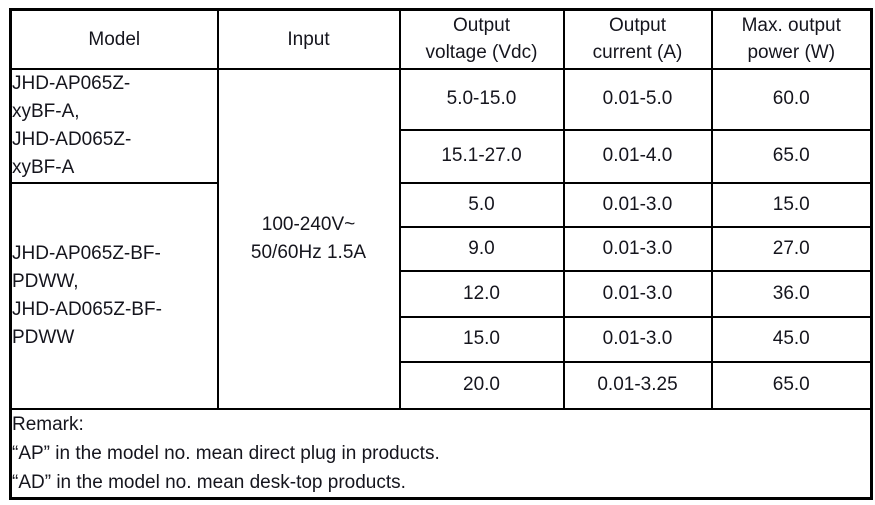 Image resolution: width=875 pixels, height=505 pixels. Describe the element at coordinates (791, 293) in the screenshot. I see `cell-max-power: 36.0` at that location.